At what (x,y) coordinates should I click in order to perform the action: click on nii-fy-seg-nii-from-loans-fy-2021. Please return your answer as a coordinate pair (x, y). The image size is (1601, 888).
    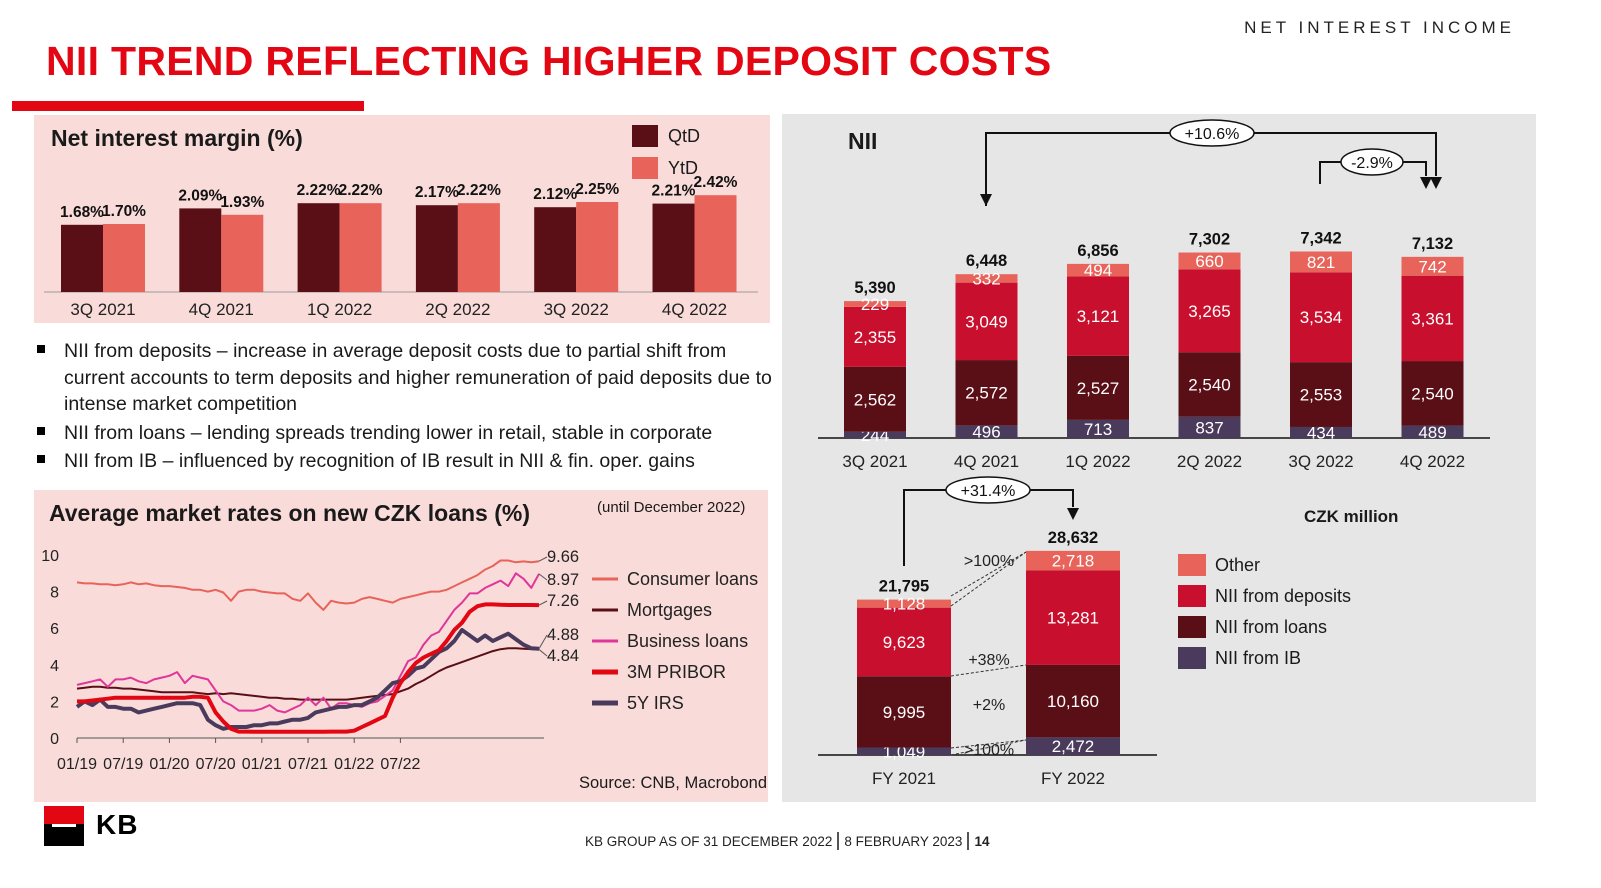
    Looking at the image, I should click on (904, 712).